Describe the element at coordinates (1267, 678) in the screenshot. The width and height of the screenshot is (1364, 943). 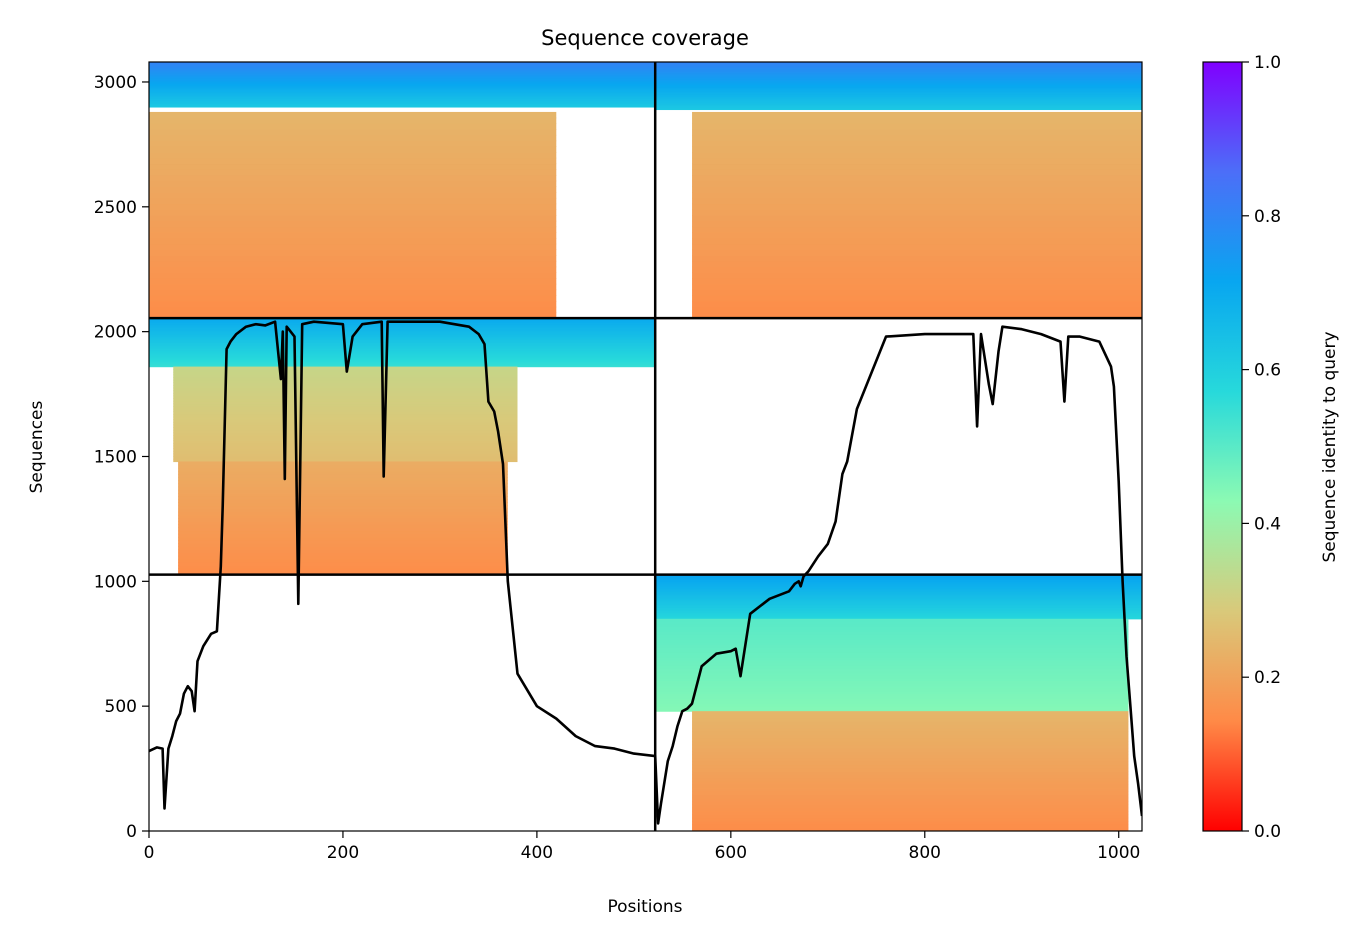
I see `colorbar-tick-label: 0.2` at that location.